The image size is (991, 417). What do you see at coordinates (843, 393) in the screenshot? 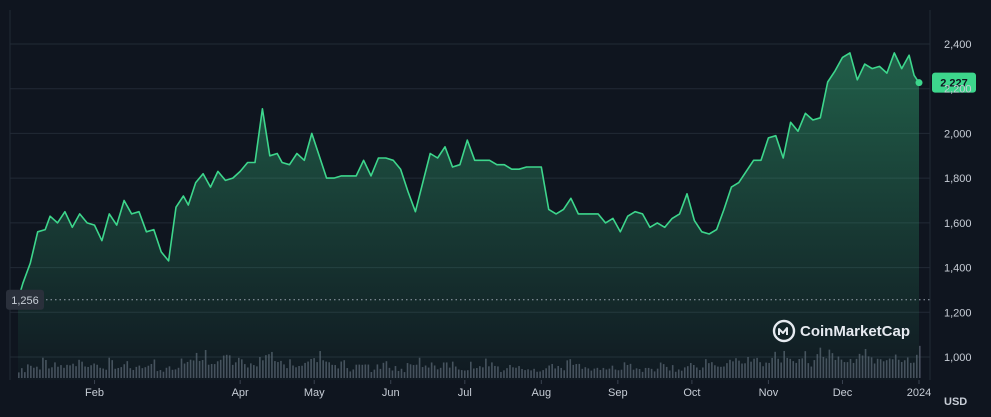
I see `x-tick-label: Dec` at bounding box center [843, 393].